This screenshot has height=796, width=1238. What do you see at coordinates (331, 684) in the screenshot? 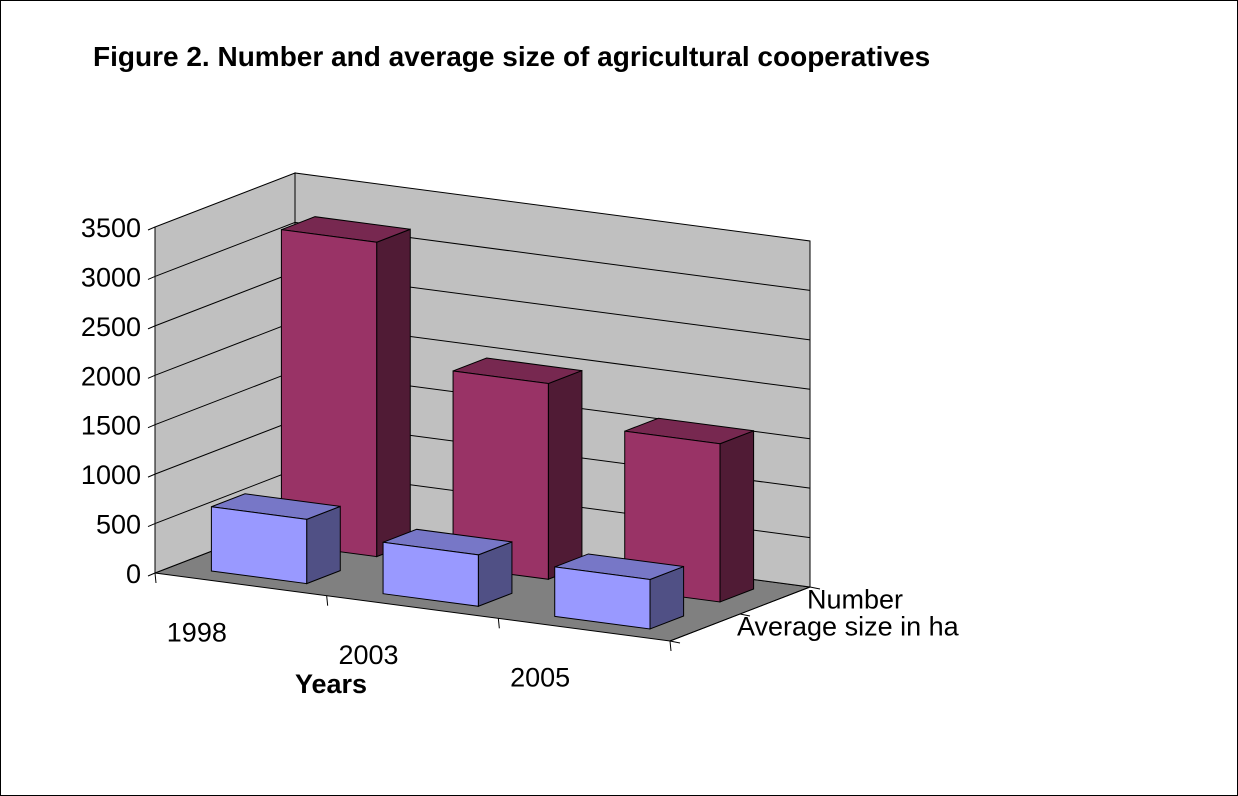
I see `x-axis-title: Years` at bounding box center [331, 684].